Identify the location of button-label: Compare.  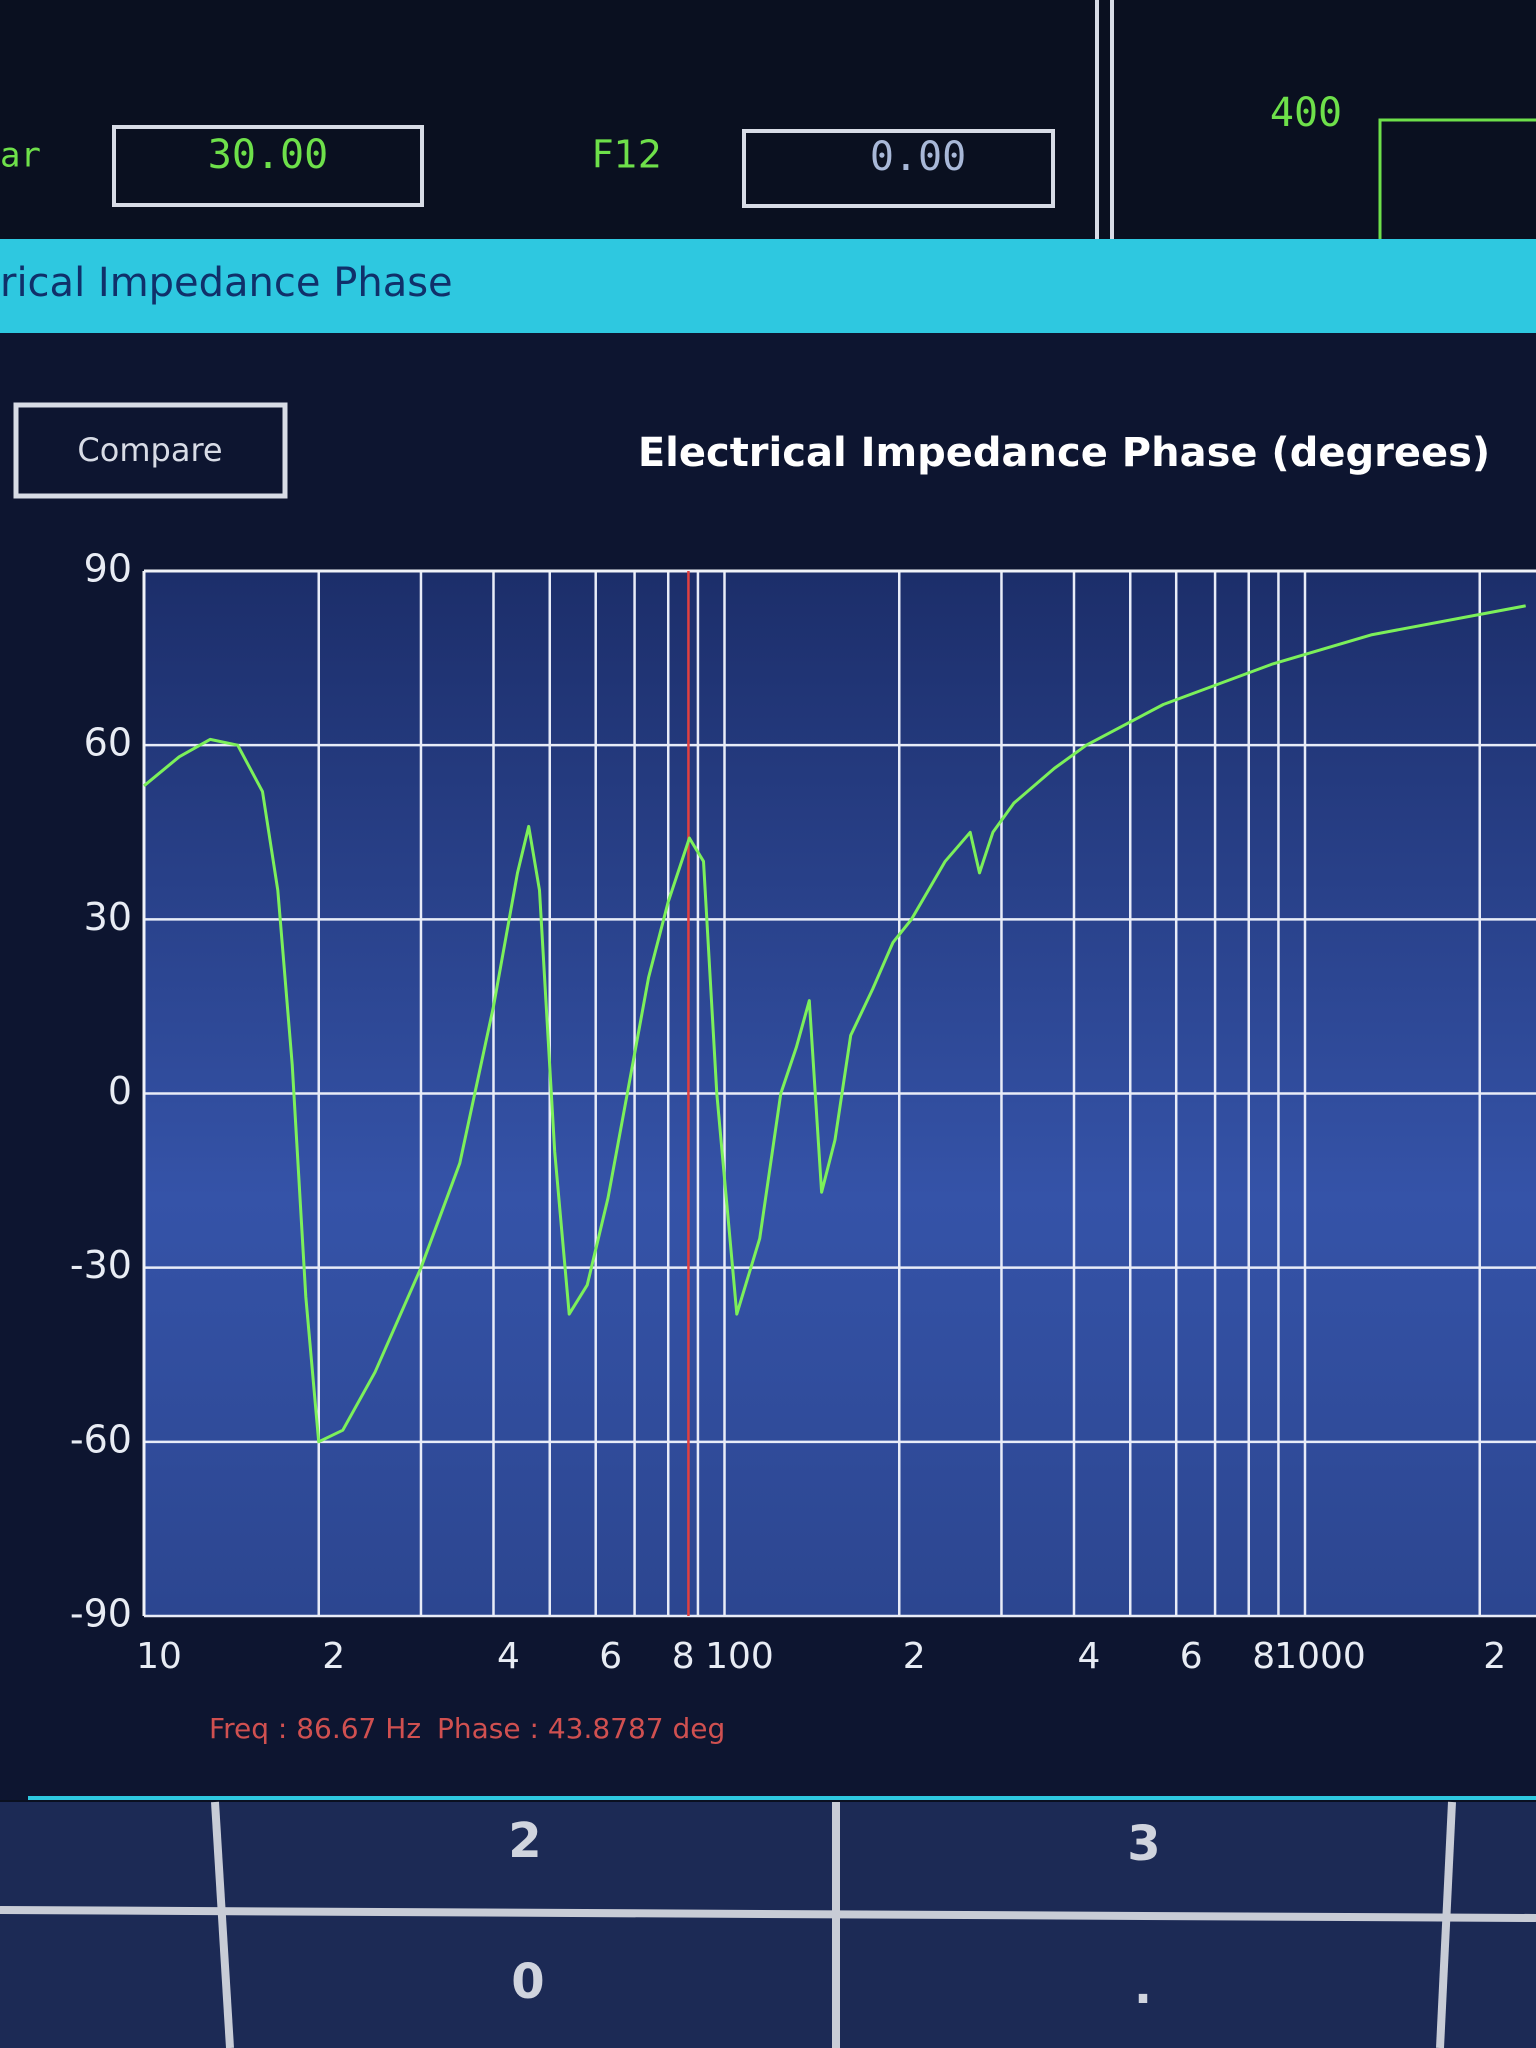
(149, 450).